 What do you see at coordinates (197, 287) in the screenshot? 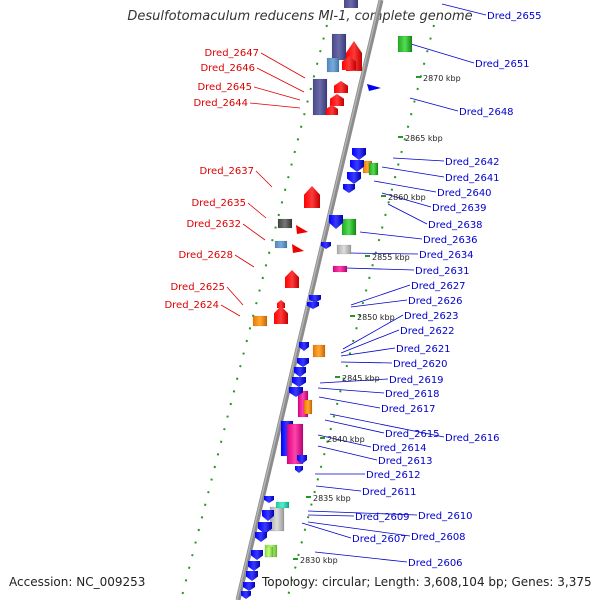
I see `gene-label-dred-2625: Dred_2625` at bounding box center [197, 287].